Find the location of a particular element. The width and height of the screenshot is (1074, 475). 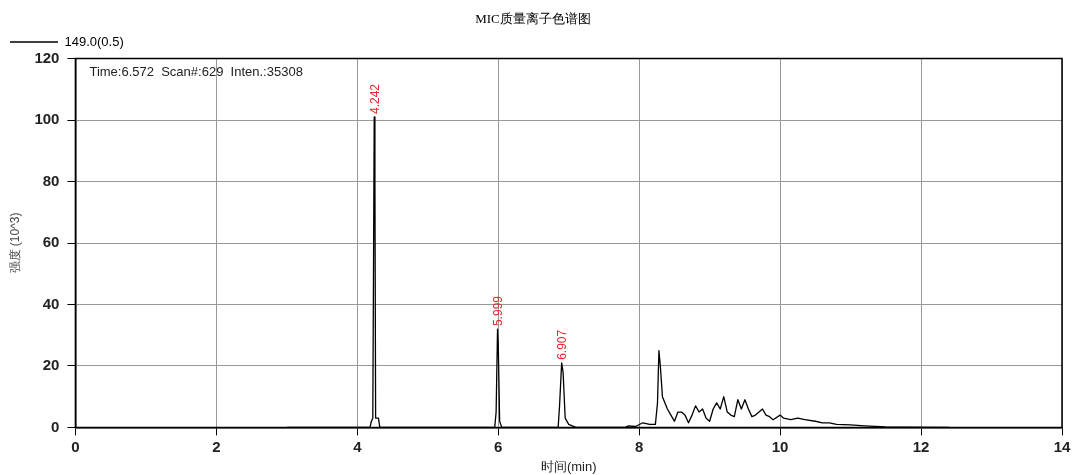

y-tick-label: 20 is located at coordinates (51, 365).